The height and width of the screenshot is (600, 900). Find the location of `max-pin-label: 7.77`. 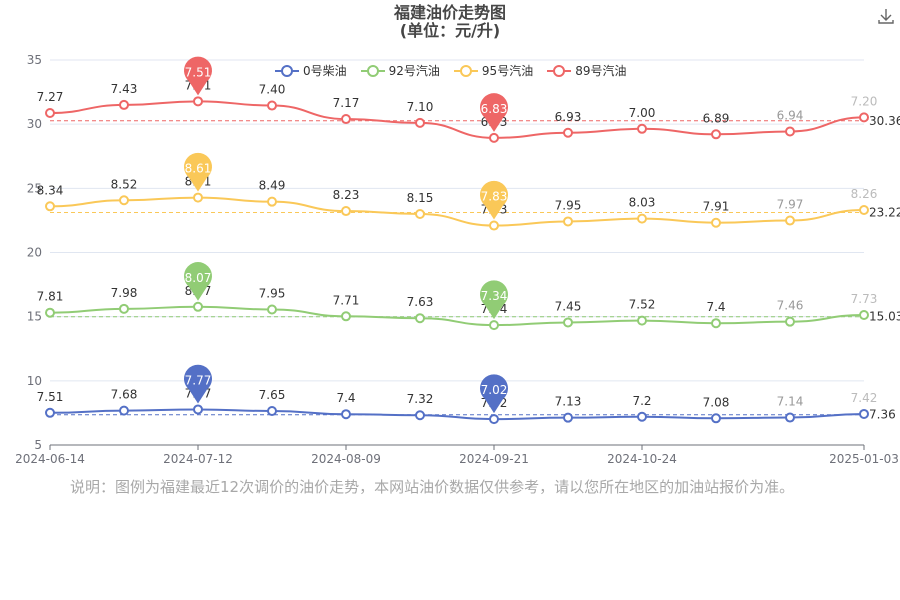

max-pin-label: 7.77 is located at coordinates (198, 380).